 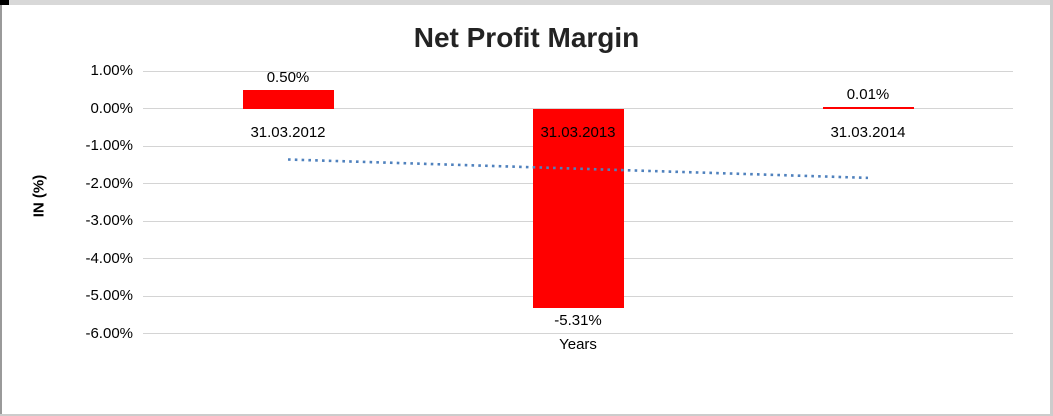 I want to click on y-axis-tick-label: -6.00%, so click(x=109, y=333).